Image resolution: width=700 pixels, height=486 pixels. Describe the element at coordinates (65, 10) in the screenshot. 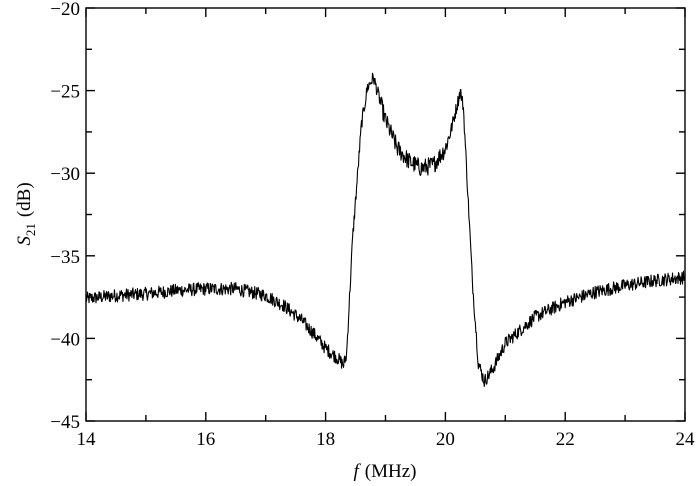

I see `y-tick-label: −20` at that location.